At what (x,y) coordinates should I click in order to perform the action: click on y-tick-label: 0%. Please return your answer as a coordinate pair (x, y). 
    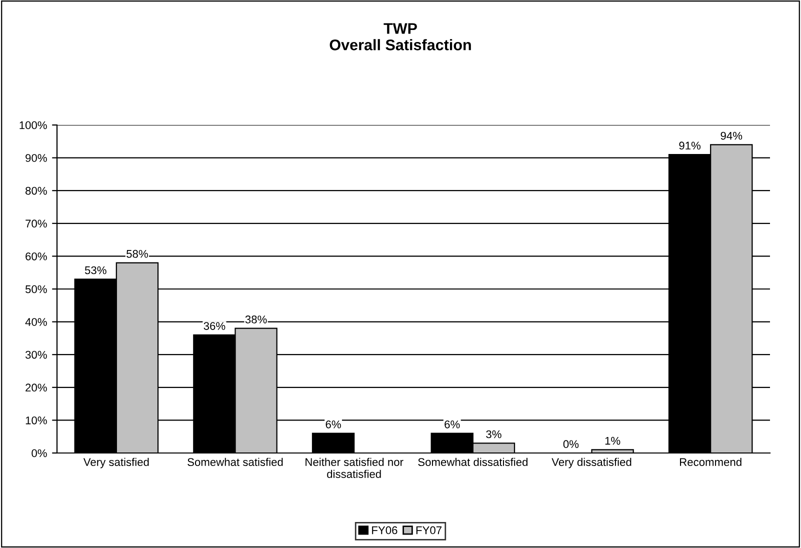
    Looking at the image, I should click on (39, 453).